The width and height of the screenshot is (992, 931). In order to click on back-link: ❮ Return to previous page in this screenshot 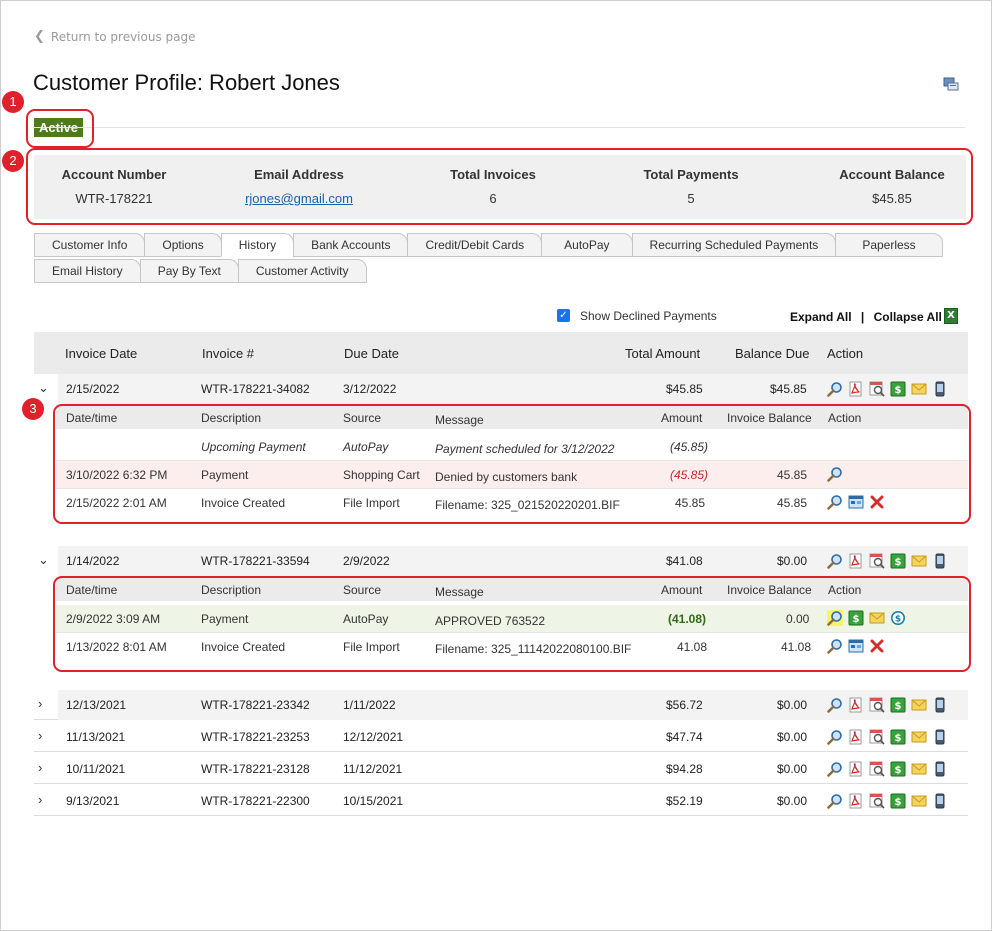, I will do `click(115, 36)`.